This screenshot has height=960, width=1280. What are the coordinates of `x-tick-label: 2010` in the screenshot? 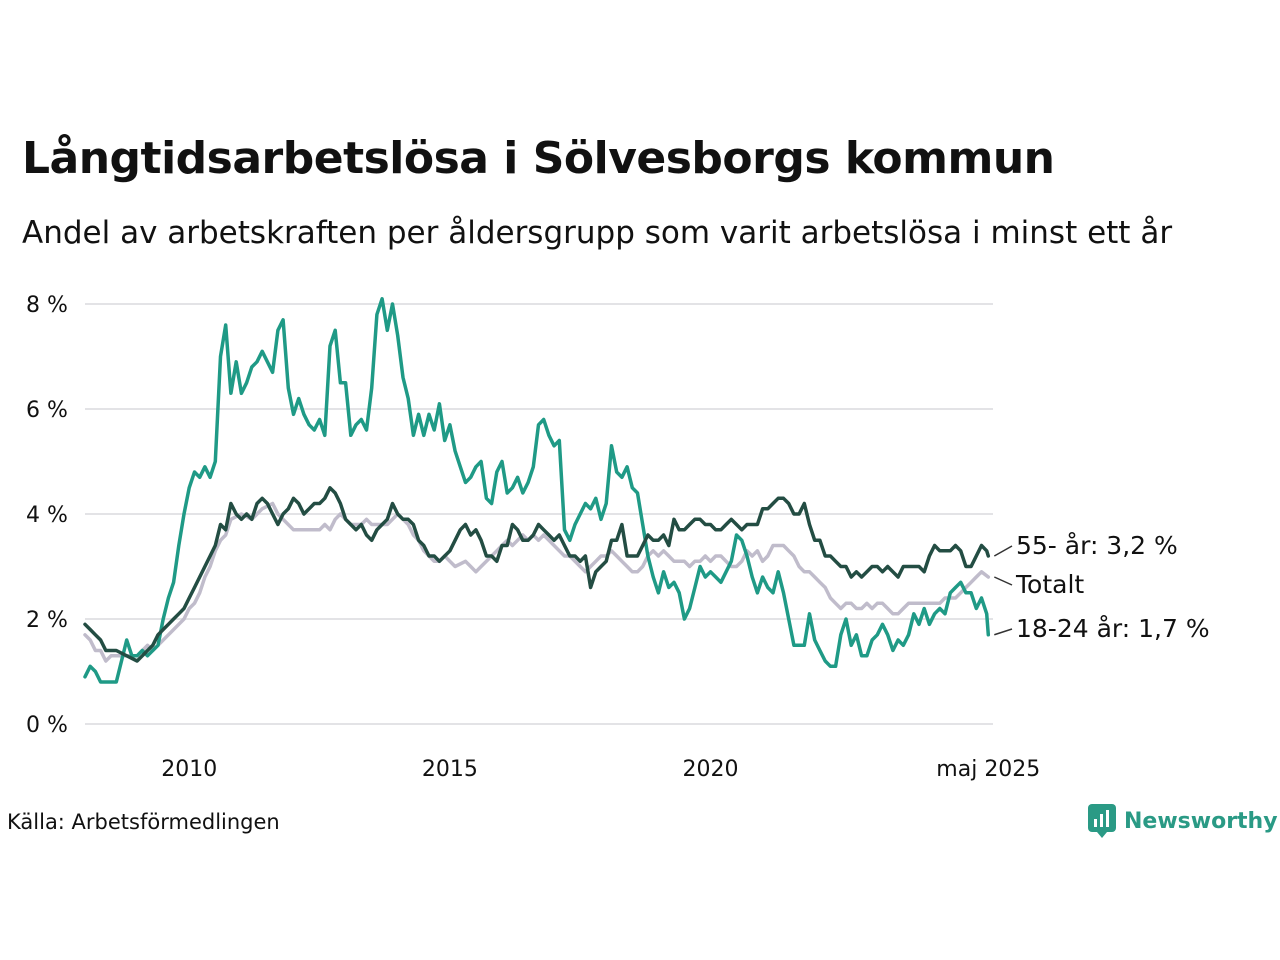 It's located at (189, 769).